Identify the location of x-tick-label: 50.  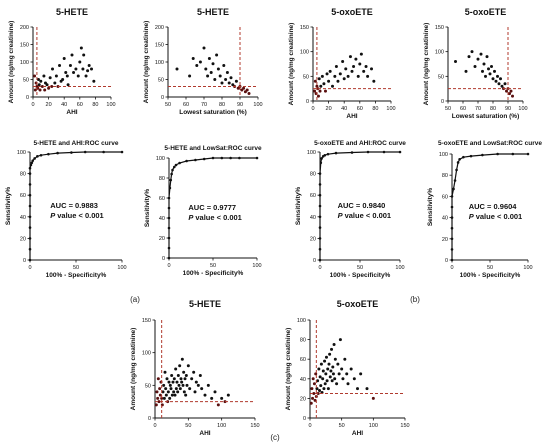
(342, 426).